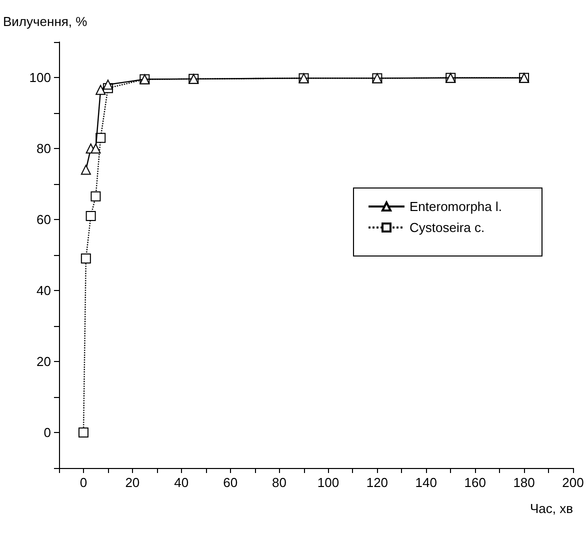 Image resolution: width=587 pixels, height=536 pixels. Describe the element at coordinates (43, 361) in the screenshot. I see `y-tick-label: 20` at that location.